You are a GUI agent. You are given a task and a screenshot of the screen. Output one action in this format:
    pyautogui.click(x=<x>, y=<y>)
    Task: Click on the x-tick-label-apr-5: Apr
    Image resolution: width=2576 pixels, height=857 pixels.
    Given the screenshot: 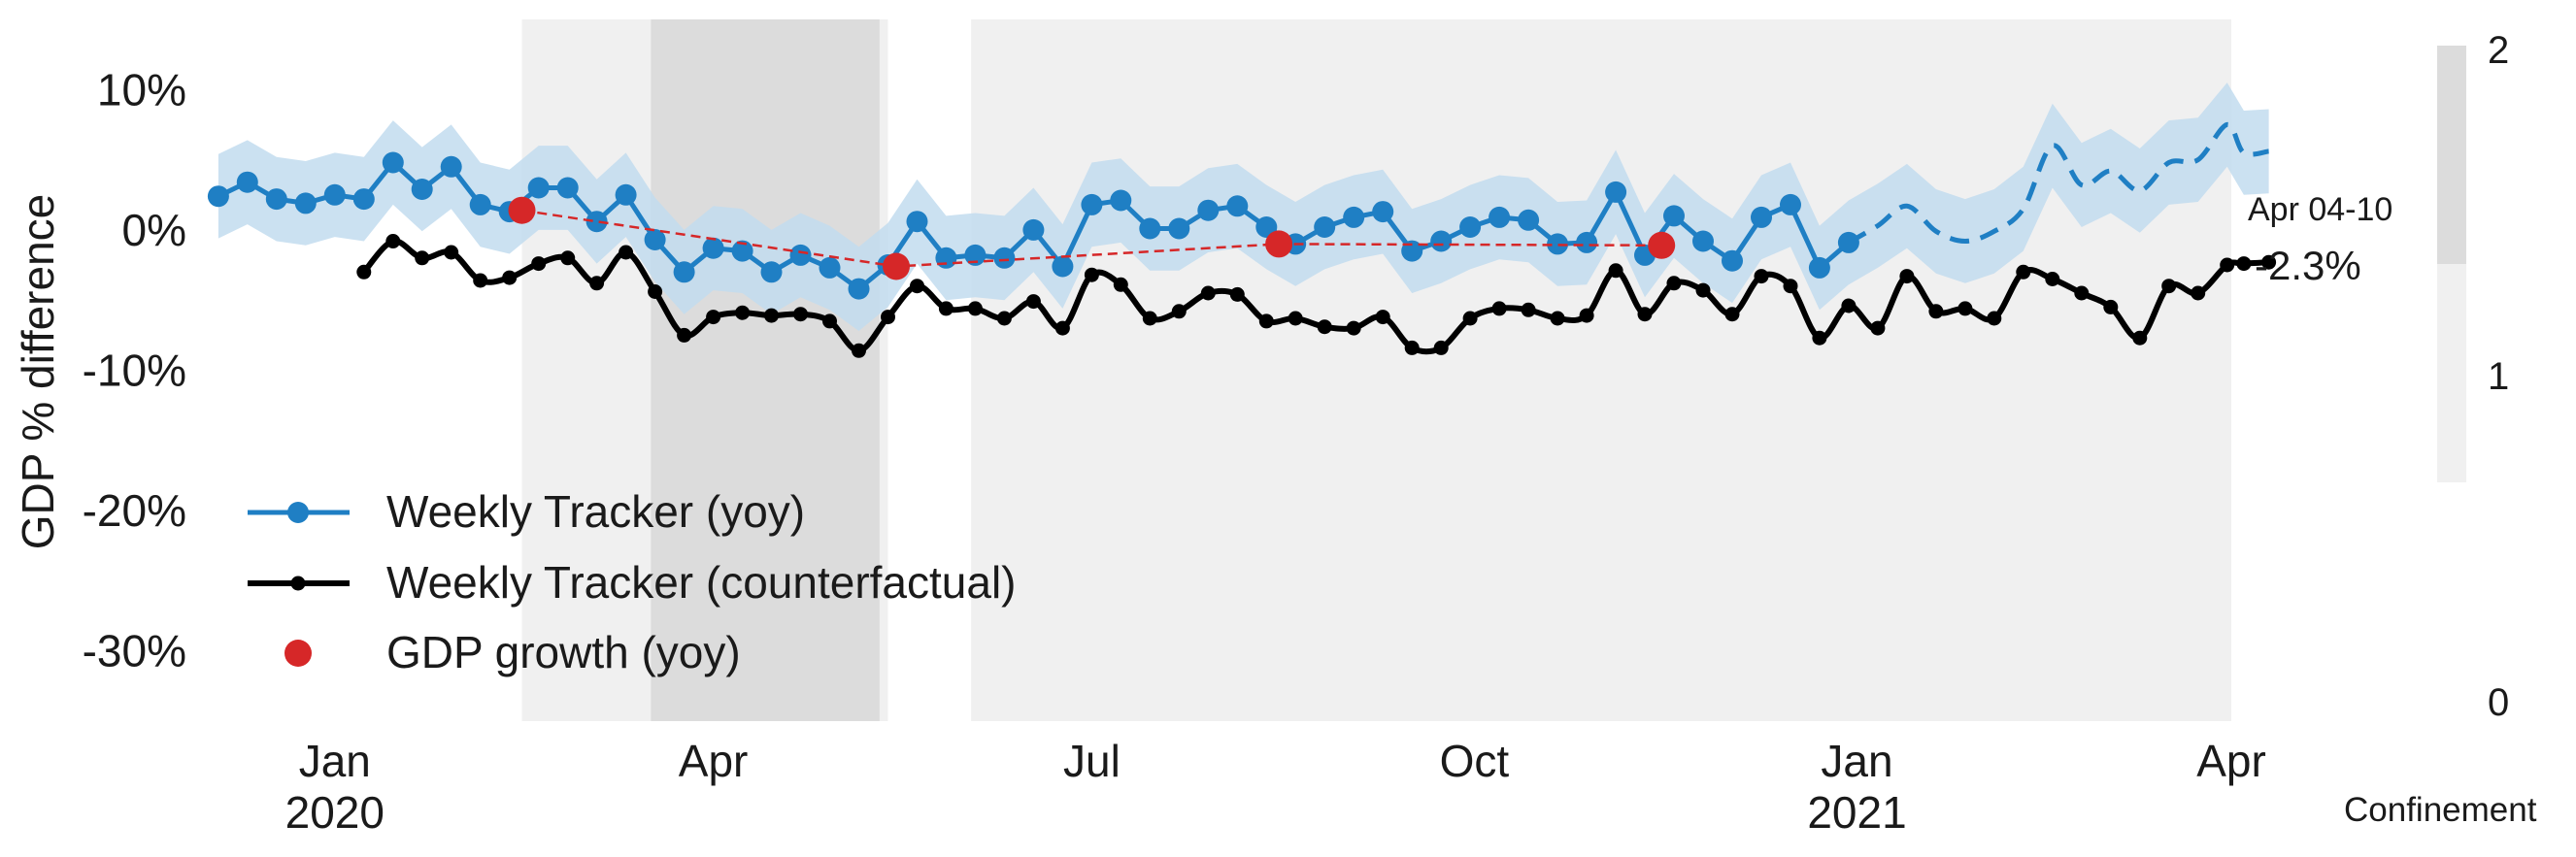 What is the action you would take?
    pyautogui.click(x=2231, y=761)
    